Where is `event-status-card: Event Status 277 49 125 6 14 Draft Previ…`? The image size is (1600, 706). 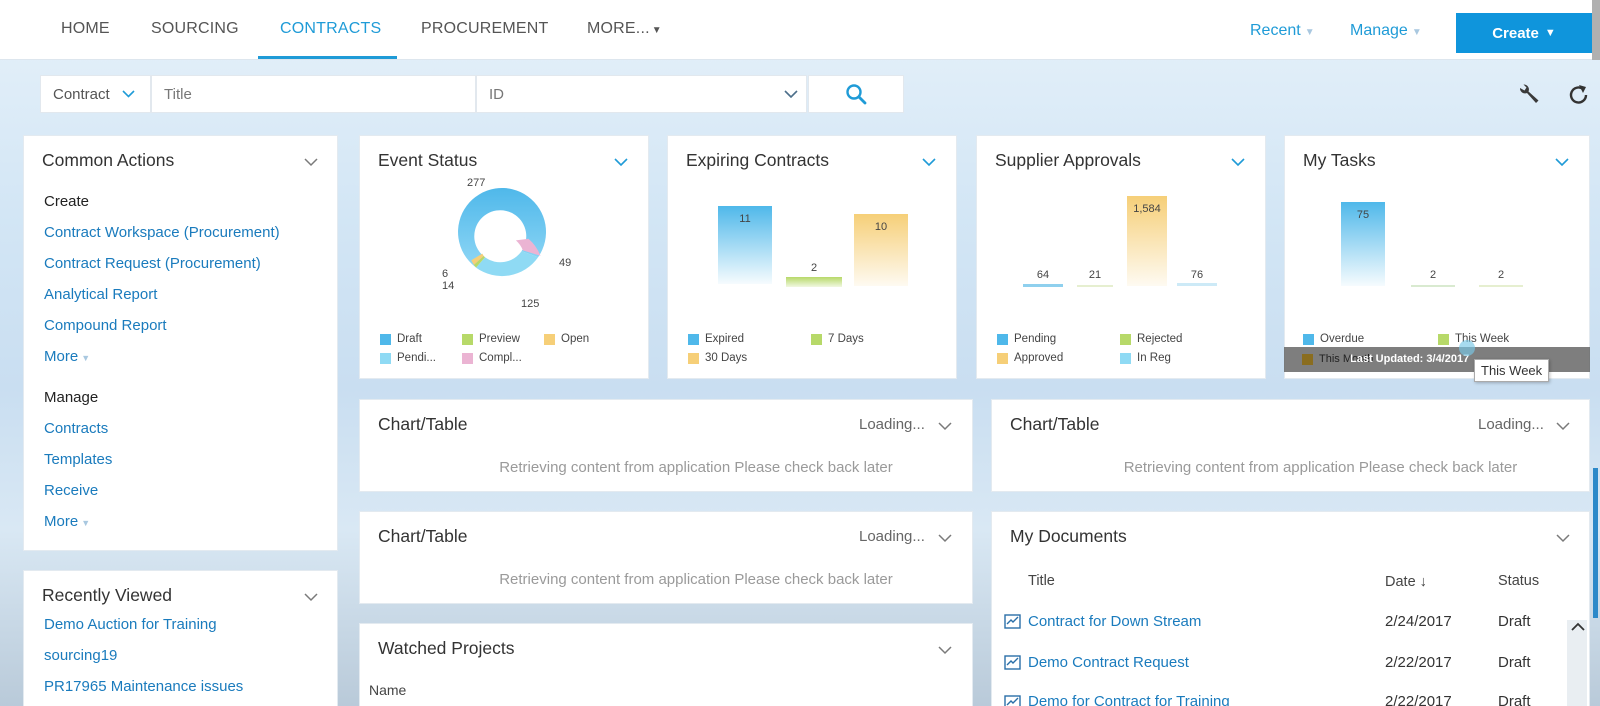
event-status-card: Event Status 277 49 125 6 14 Draft Previ… is located at coordinates (504, 257).